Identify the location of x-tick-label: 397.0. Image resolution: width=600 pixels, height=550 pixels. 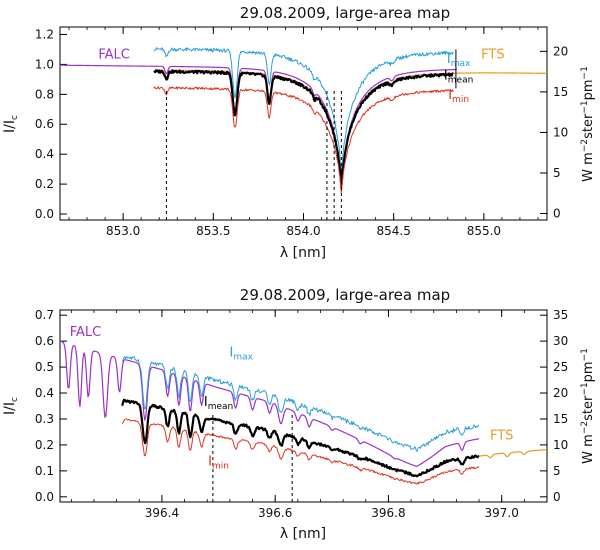
(502, 513).